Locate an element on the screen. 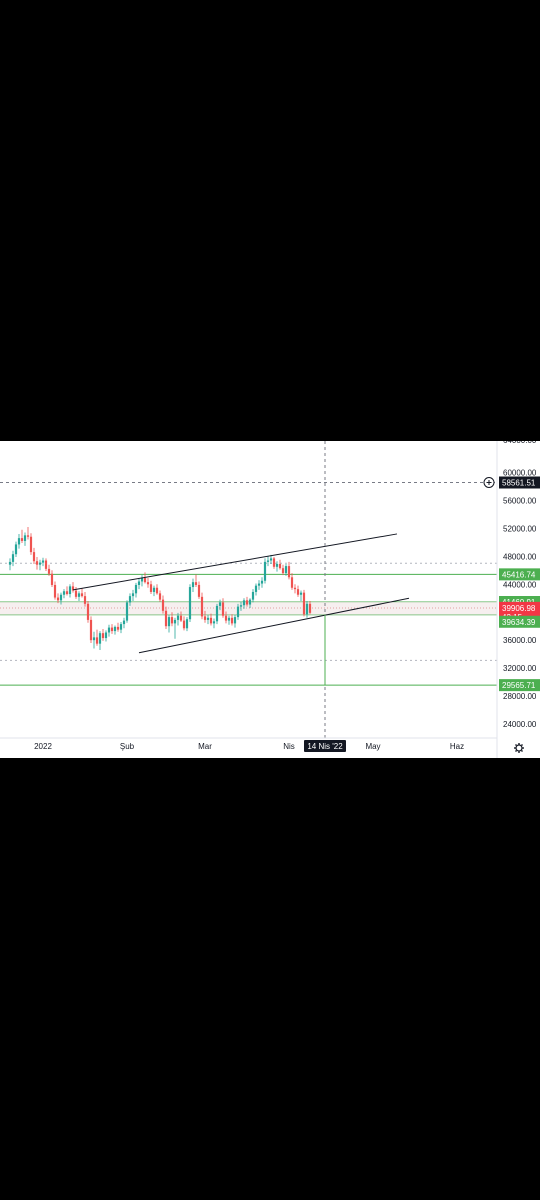 This screenshot has height=1200, width=540. y-tick-label-partial: 64000.00 is located at coordinates (520, 443).